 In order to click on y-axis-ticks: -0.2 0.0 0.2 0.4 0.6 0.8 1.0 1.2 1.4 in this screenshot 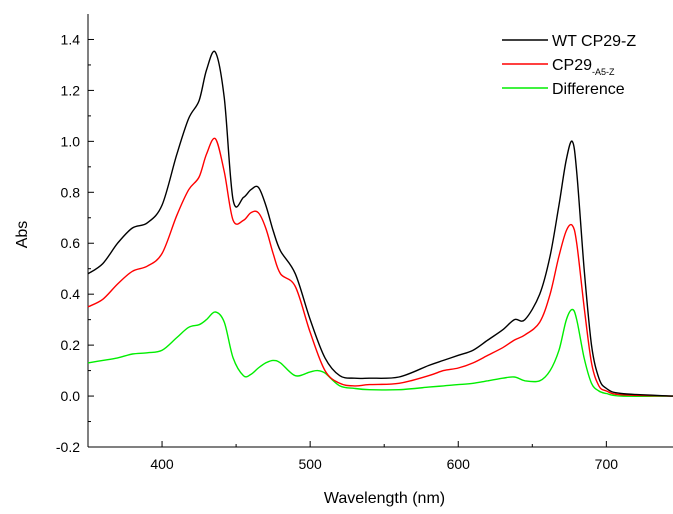, I will do `click(75, 243)`.